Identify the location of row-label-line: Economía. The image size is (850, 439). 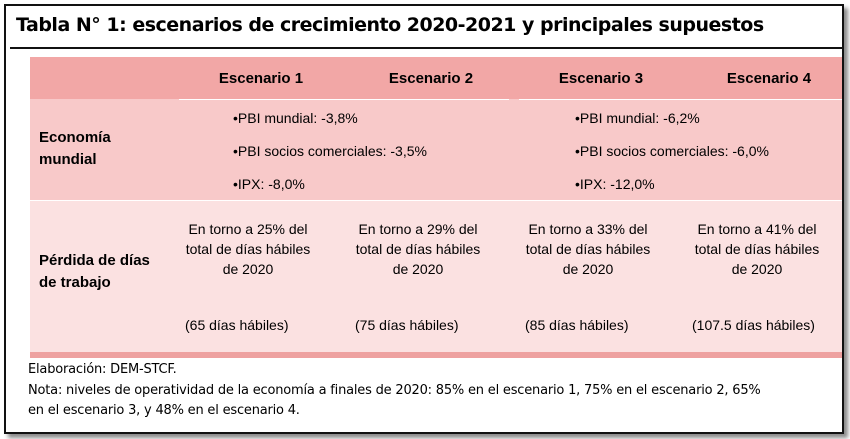
(75, 137).